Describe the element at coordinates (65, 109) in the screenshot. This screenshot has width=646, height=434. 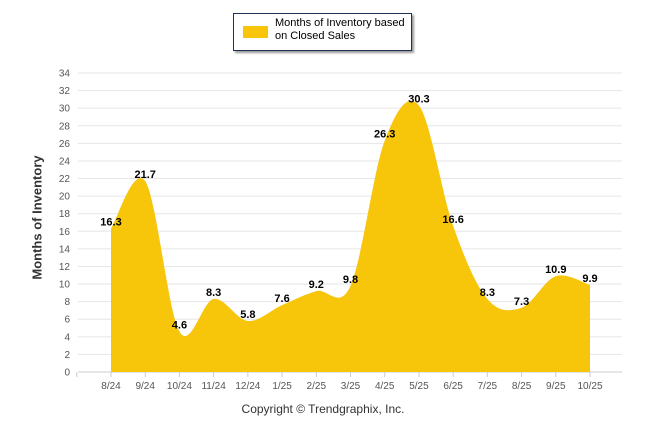
I see `y-tick-label: 30` at that location.